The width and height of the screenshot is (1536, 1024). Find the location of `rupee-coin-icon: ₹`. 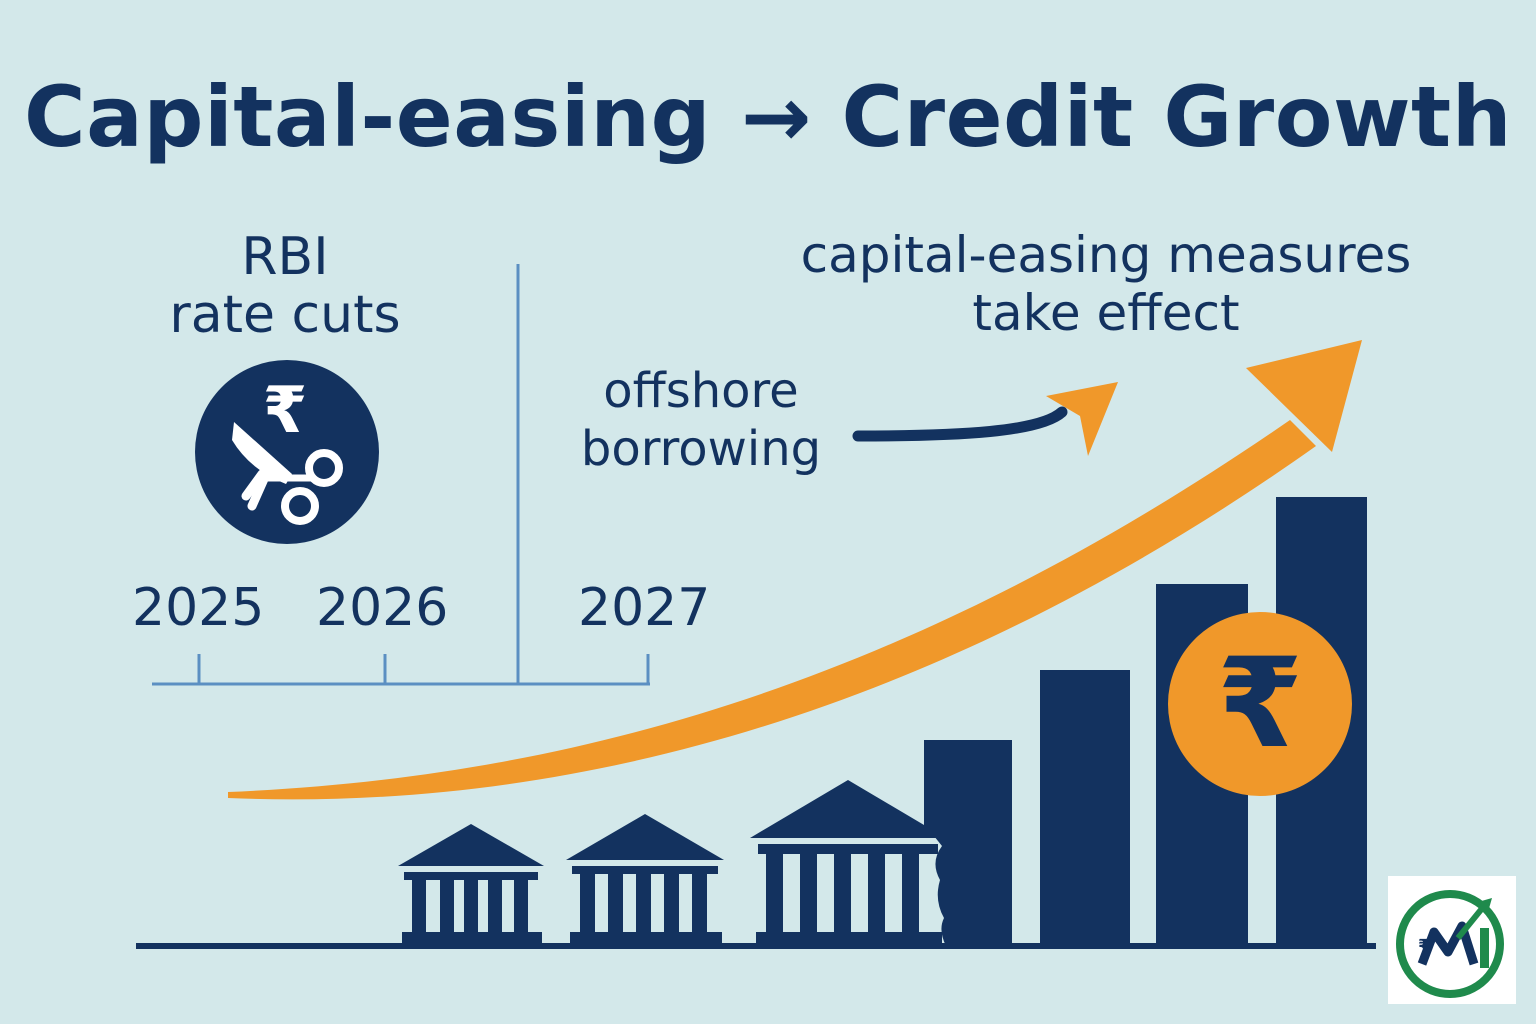

rupee-coin-icon: ₹ is located at coordinates (1260, 704).